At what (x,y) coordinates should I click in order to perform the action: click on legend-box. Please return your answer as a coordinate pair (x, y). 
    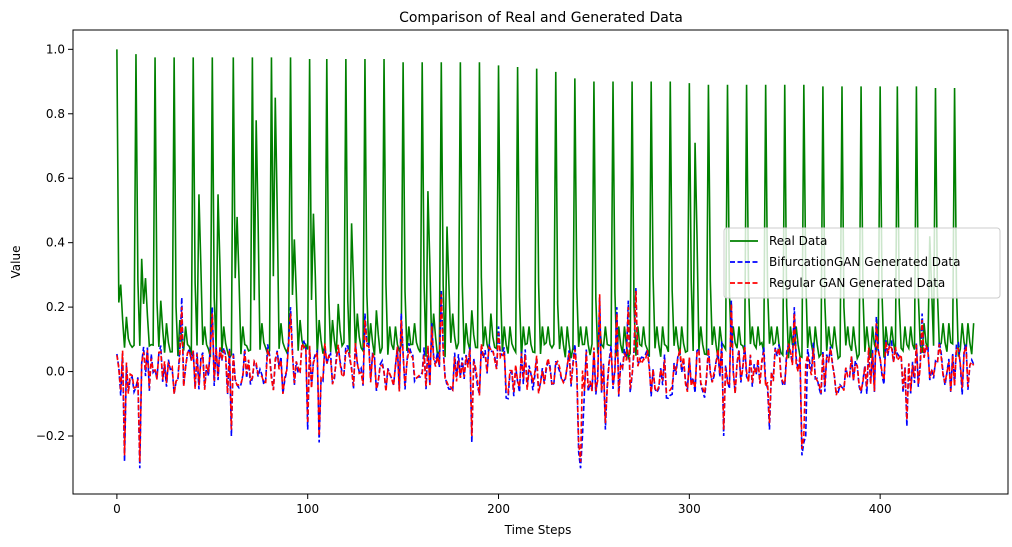
    Looking at the image, I should click on (862, 263).